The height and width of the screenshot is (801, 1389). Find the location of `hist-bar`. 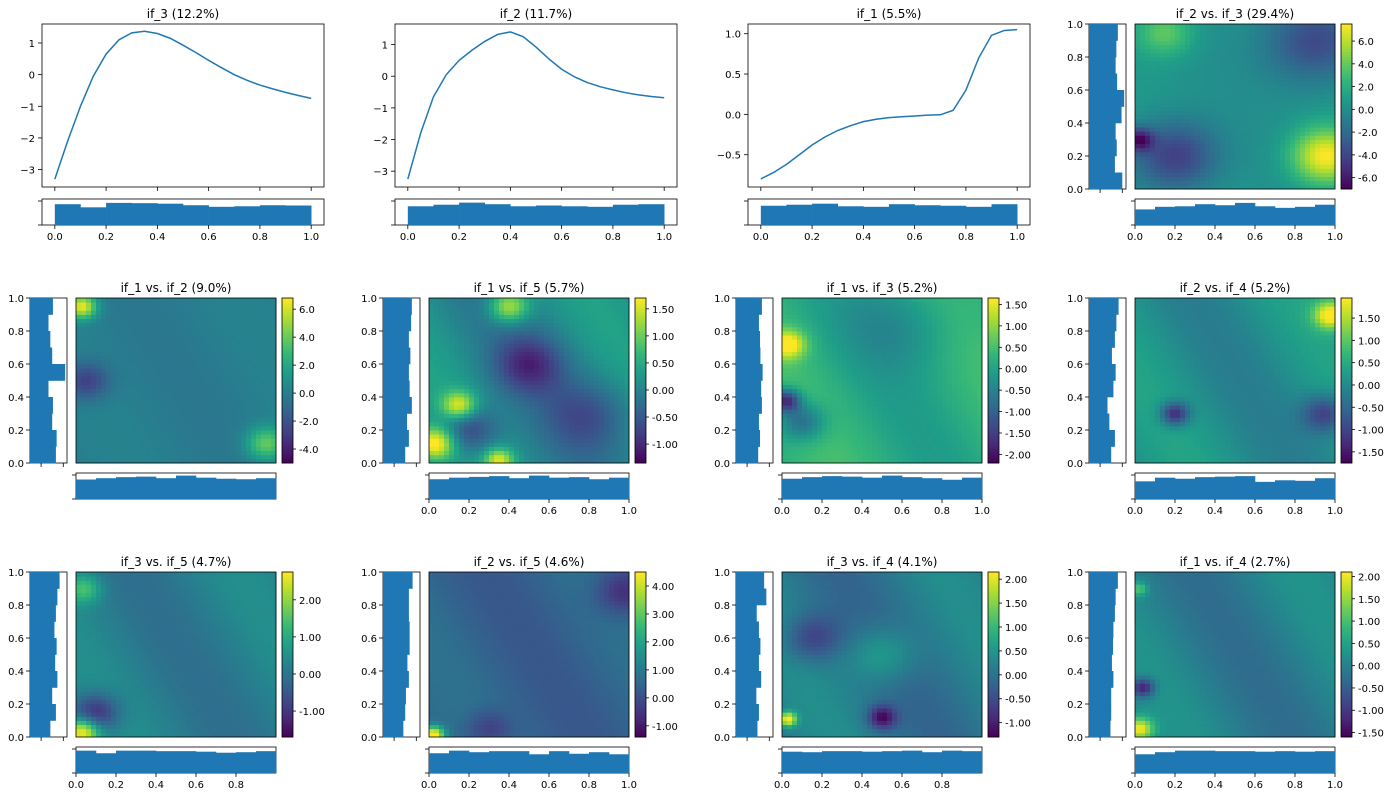

hist-bar is located at coordinates (273, 215).